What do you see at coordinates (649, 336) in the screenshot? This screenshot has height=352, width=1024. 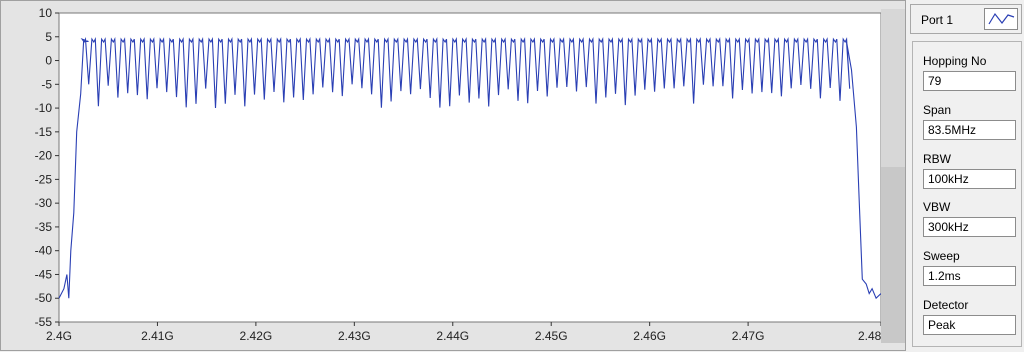 I see `x-tick-label: 2.46G` at bounding box center [649, 336].